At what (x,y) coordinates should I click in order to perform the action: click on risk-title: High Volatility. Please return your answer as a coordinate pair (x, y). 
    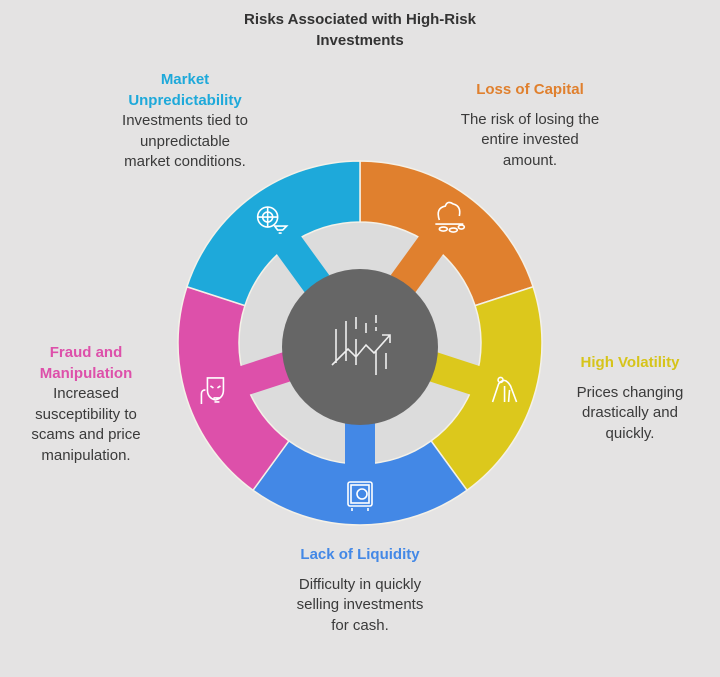
    Looking at the image, I should click on (630, 362).